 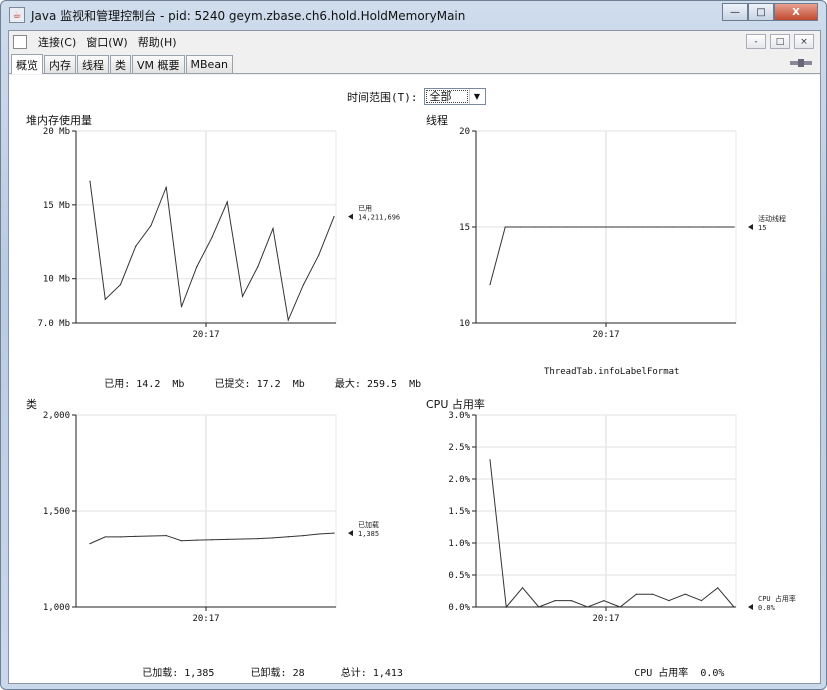 What do you see at coordinates (459, 544) in the screenshot?
I see `cpu-y-tick-label: 1.0%` at bounding box center [459, 544].